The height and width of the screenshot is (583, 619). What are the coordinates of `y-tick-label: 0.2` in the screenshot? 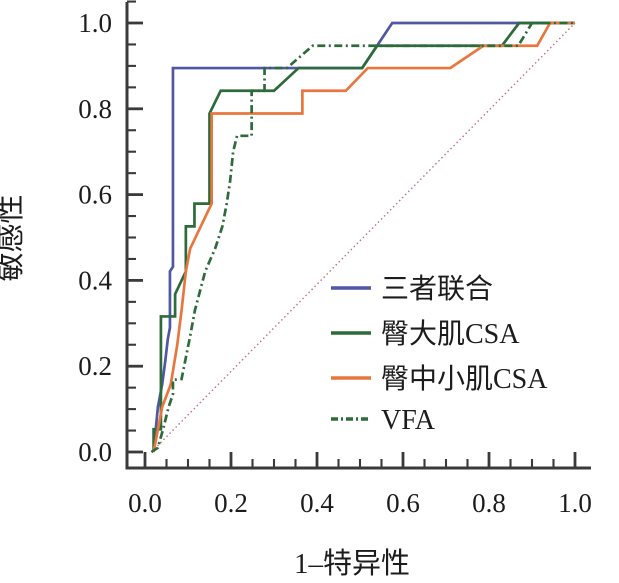 It's located at (95, 366).